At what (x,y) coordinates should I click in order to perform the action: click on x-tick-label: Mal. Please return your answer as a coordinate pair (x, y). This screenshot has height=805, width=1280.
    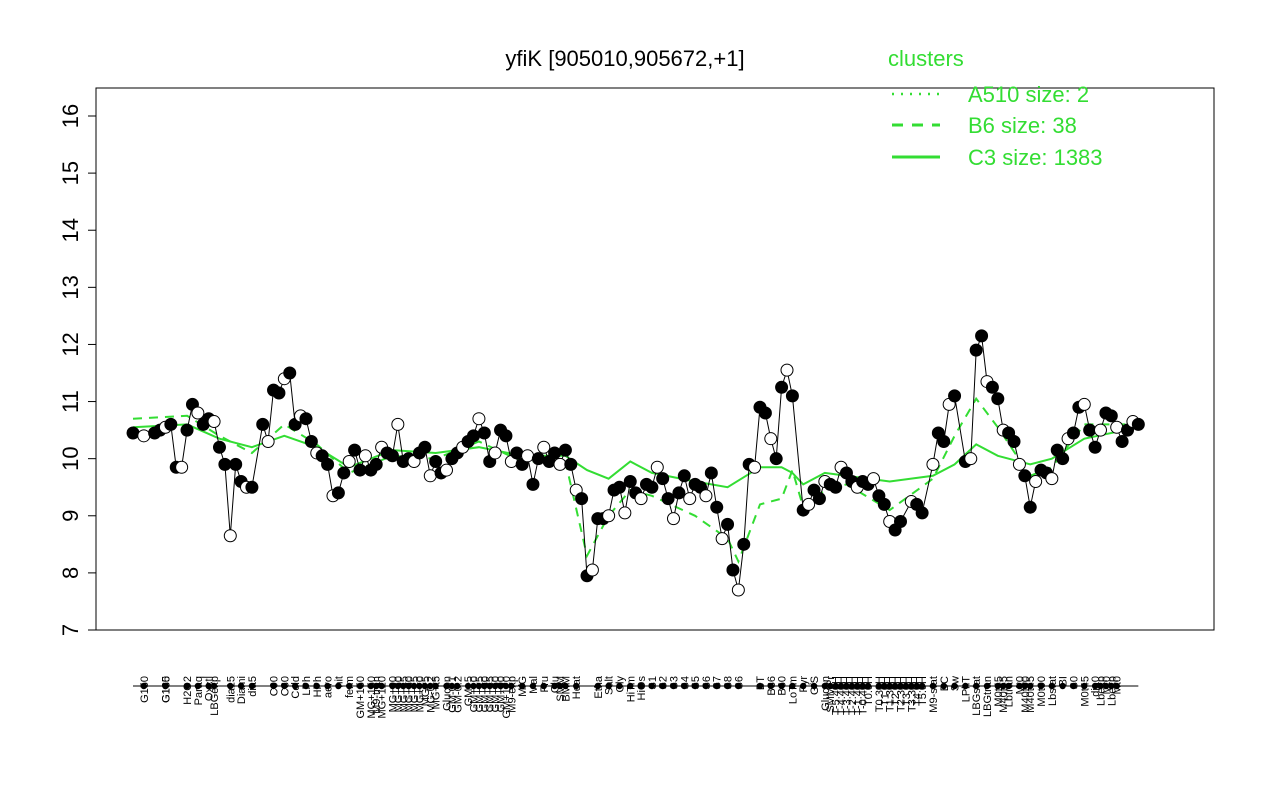
    Looking at the image, I should click on (534, 685).